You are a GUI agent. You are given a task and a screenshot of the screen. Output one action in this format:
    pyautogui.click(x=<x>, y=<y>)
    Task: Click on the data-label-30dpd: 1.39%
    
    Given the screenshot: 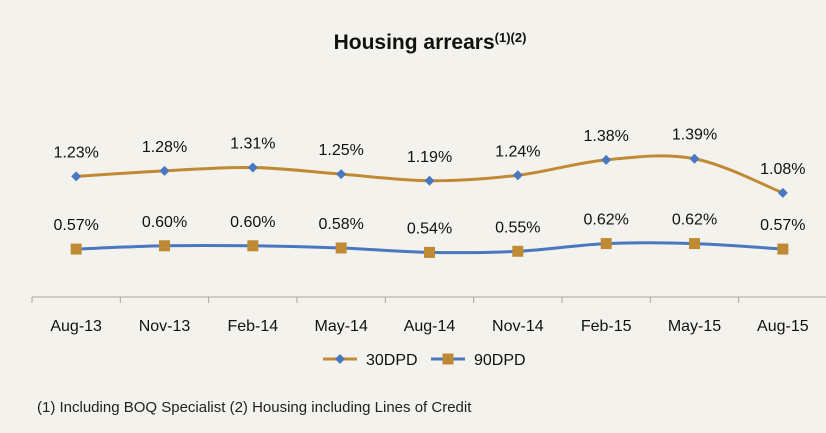 What is the action you would take?
    pyautogui.click(x=694, y=135)
    